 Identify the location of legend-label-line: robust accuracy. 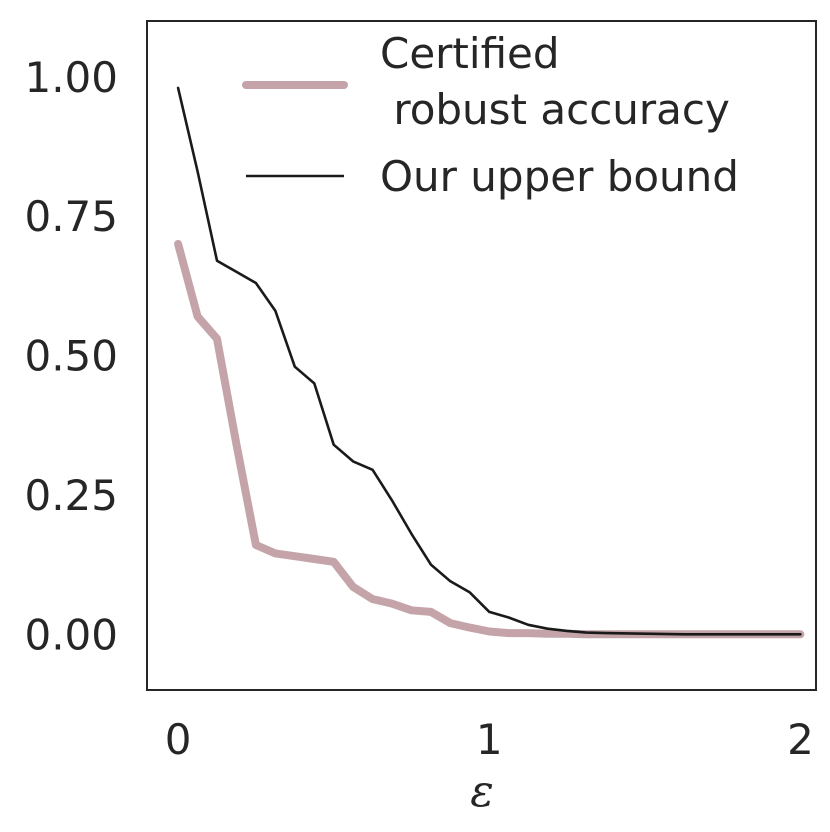
(555, 109).